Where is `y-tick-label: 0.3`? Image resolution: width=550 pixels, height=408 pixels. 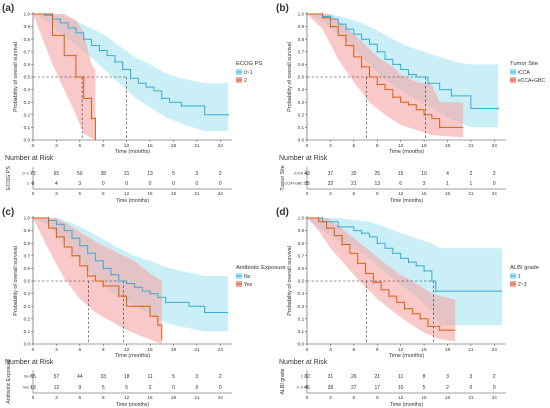
y-tick-label: 0.3 is located at coordinates (27, 102).